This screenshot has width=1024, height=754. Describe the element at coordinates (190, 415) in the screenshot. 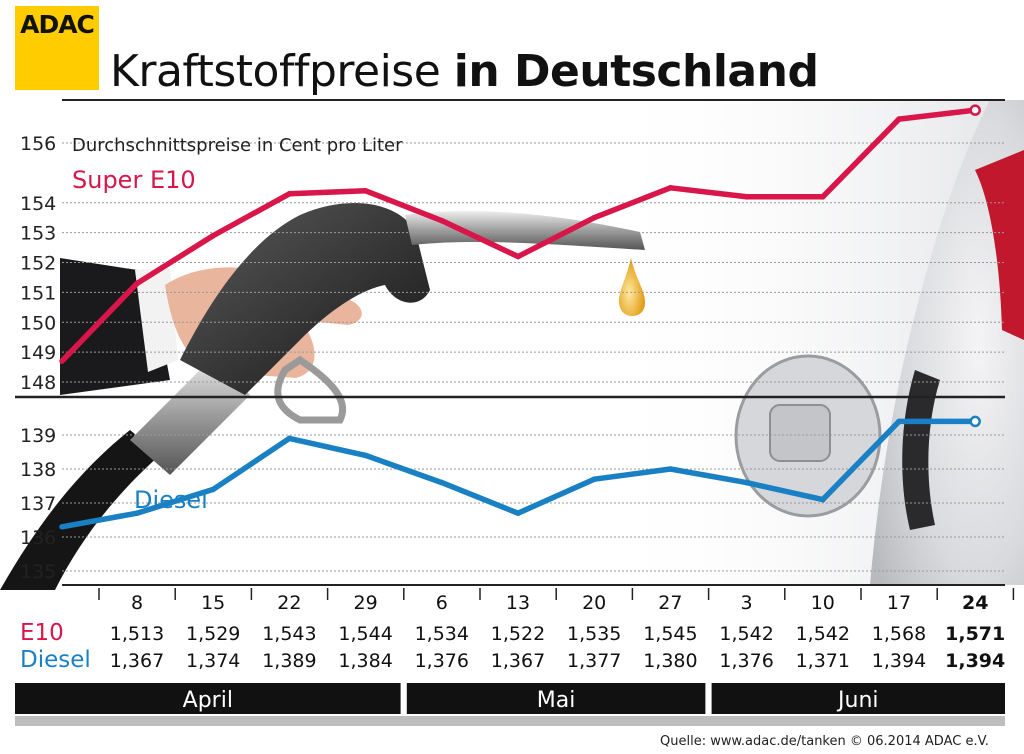

I see `nozzle-collar` at that location.